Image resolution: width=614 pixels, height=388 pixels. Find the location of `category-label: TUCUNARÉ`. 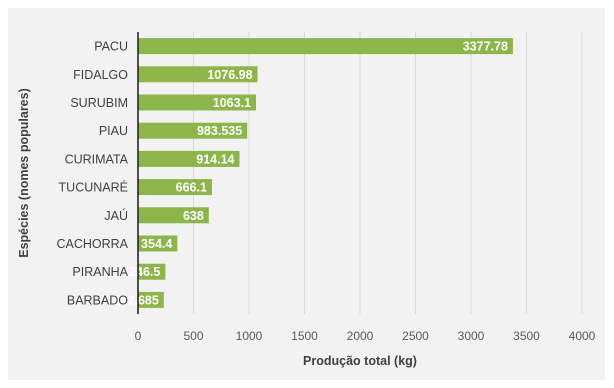

category-label: TUCUNARÉ is located at coordinates (93, 187).